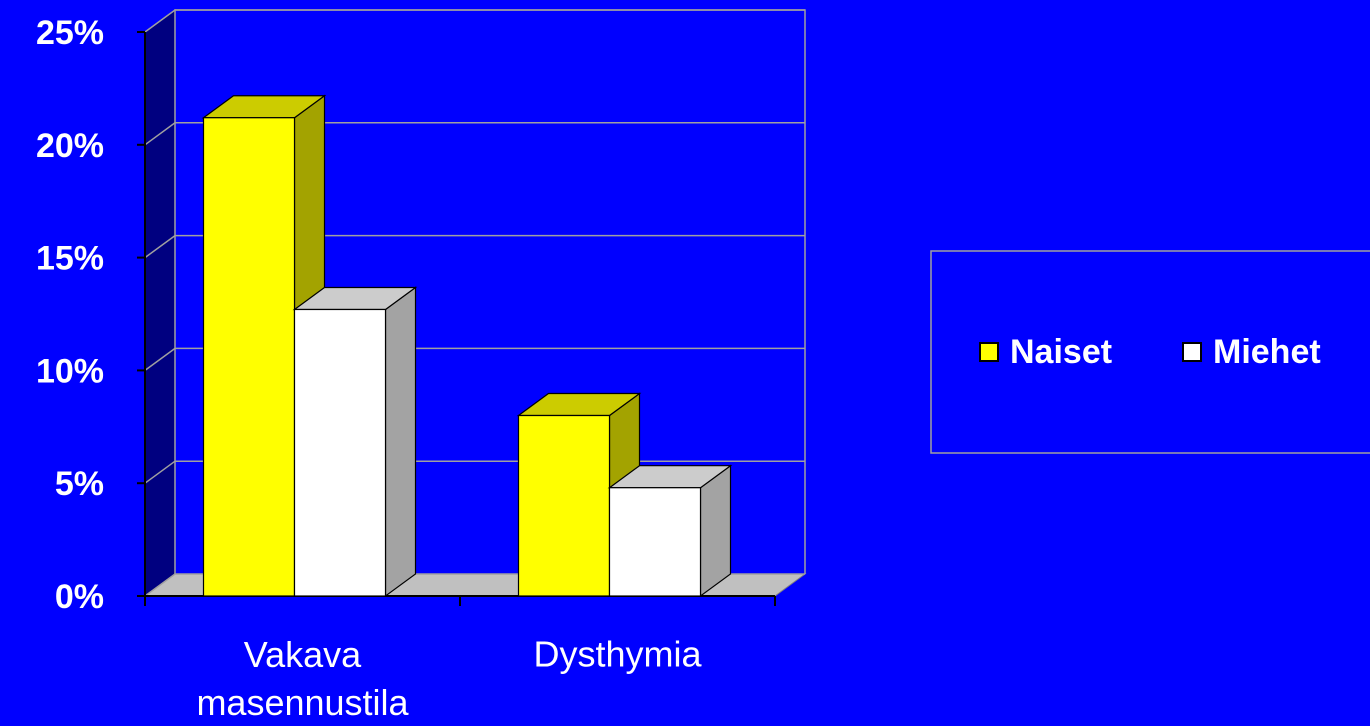 Image resolution: width=1370 pixels, height=726 pixels. Describe the element at coordinates (70, 146) in the screenshot. I see `y-tick-label: 20%` at that location.